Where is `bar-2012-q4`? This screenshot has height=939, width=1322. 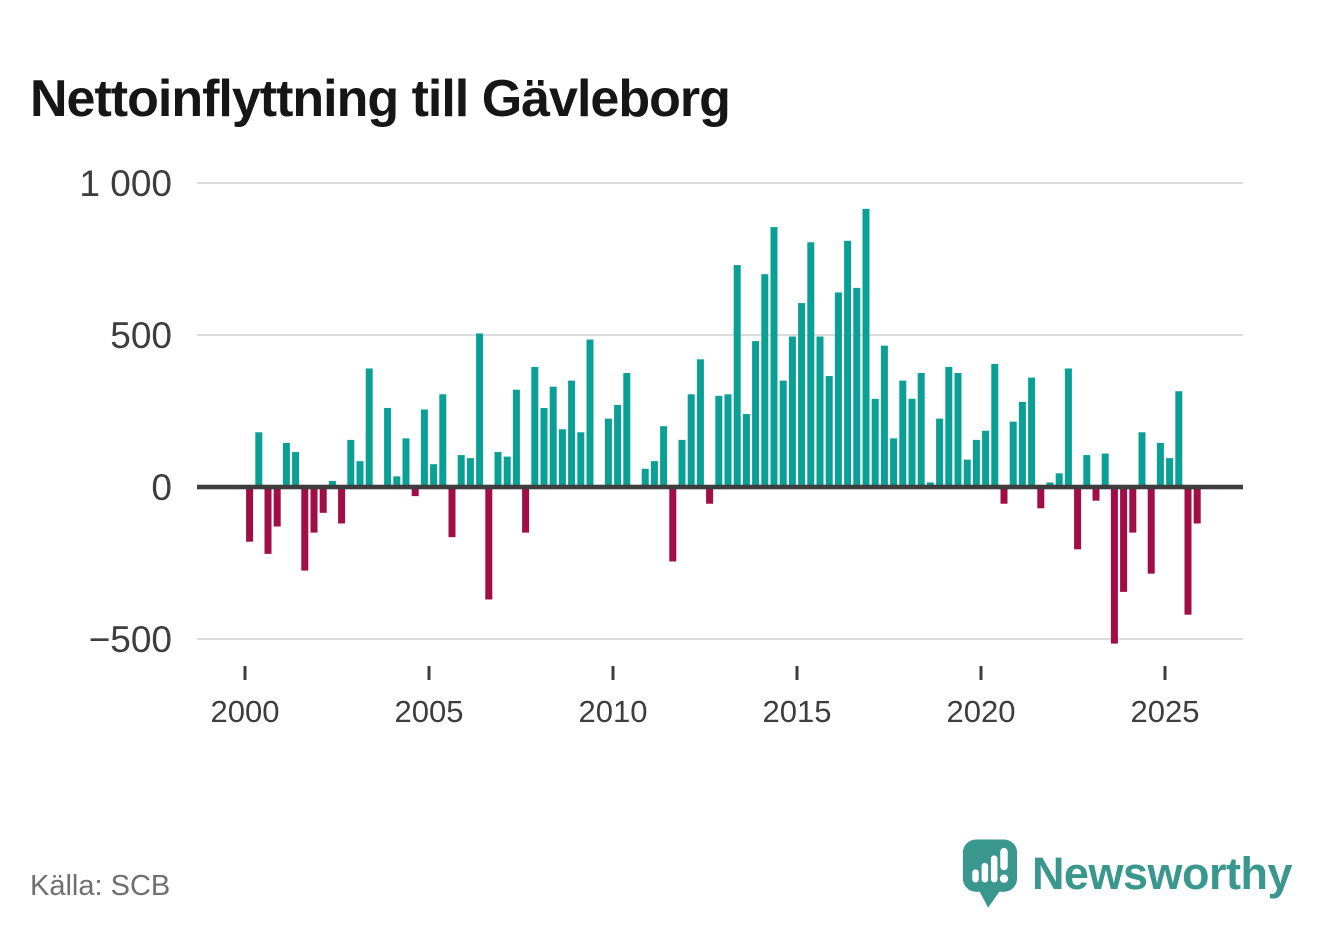
bar-2012-q4 is located at coordinates (719, 441).